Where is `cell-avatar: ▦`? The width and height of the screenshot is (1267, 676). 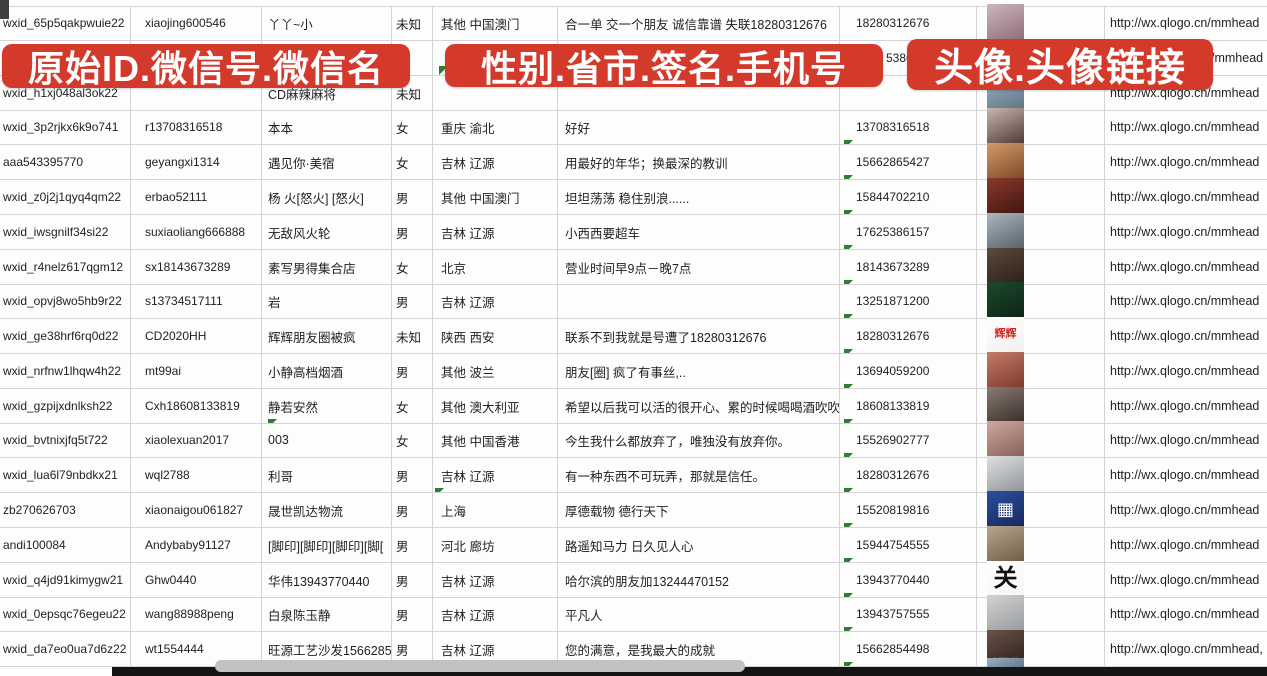
cell-avatar: ▦ is located at coordinates (1041, 509).